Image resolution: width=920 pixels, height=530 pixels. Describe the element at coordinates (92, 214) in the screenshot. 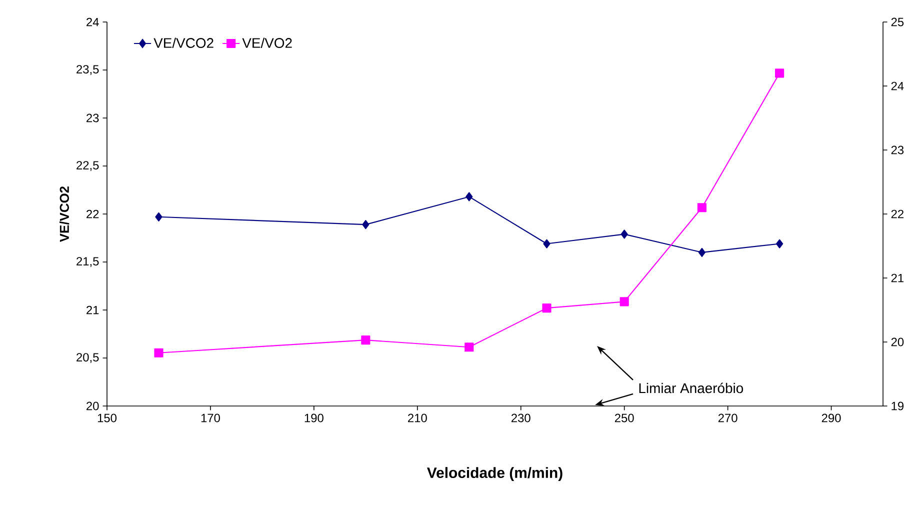

I see `y-tick-label: 22` at that location.